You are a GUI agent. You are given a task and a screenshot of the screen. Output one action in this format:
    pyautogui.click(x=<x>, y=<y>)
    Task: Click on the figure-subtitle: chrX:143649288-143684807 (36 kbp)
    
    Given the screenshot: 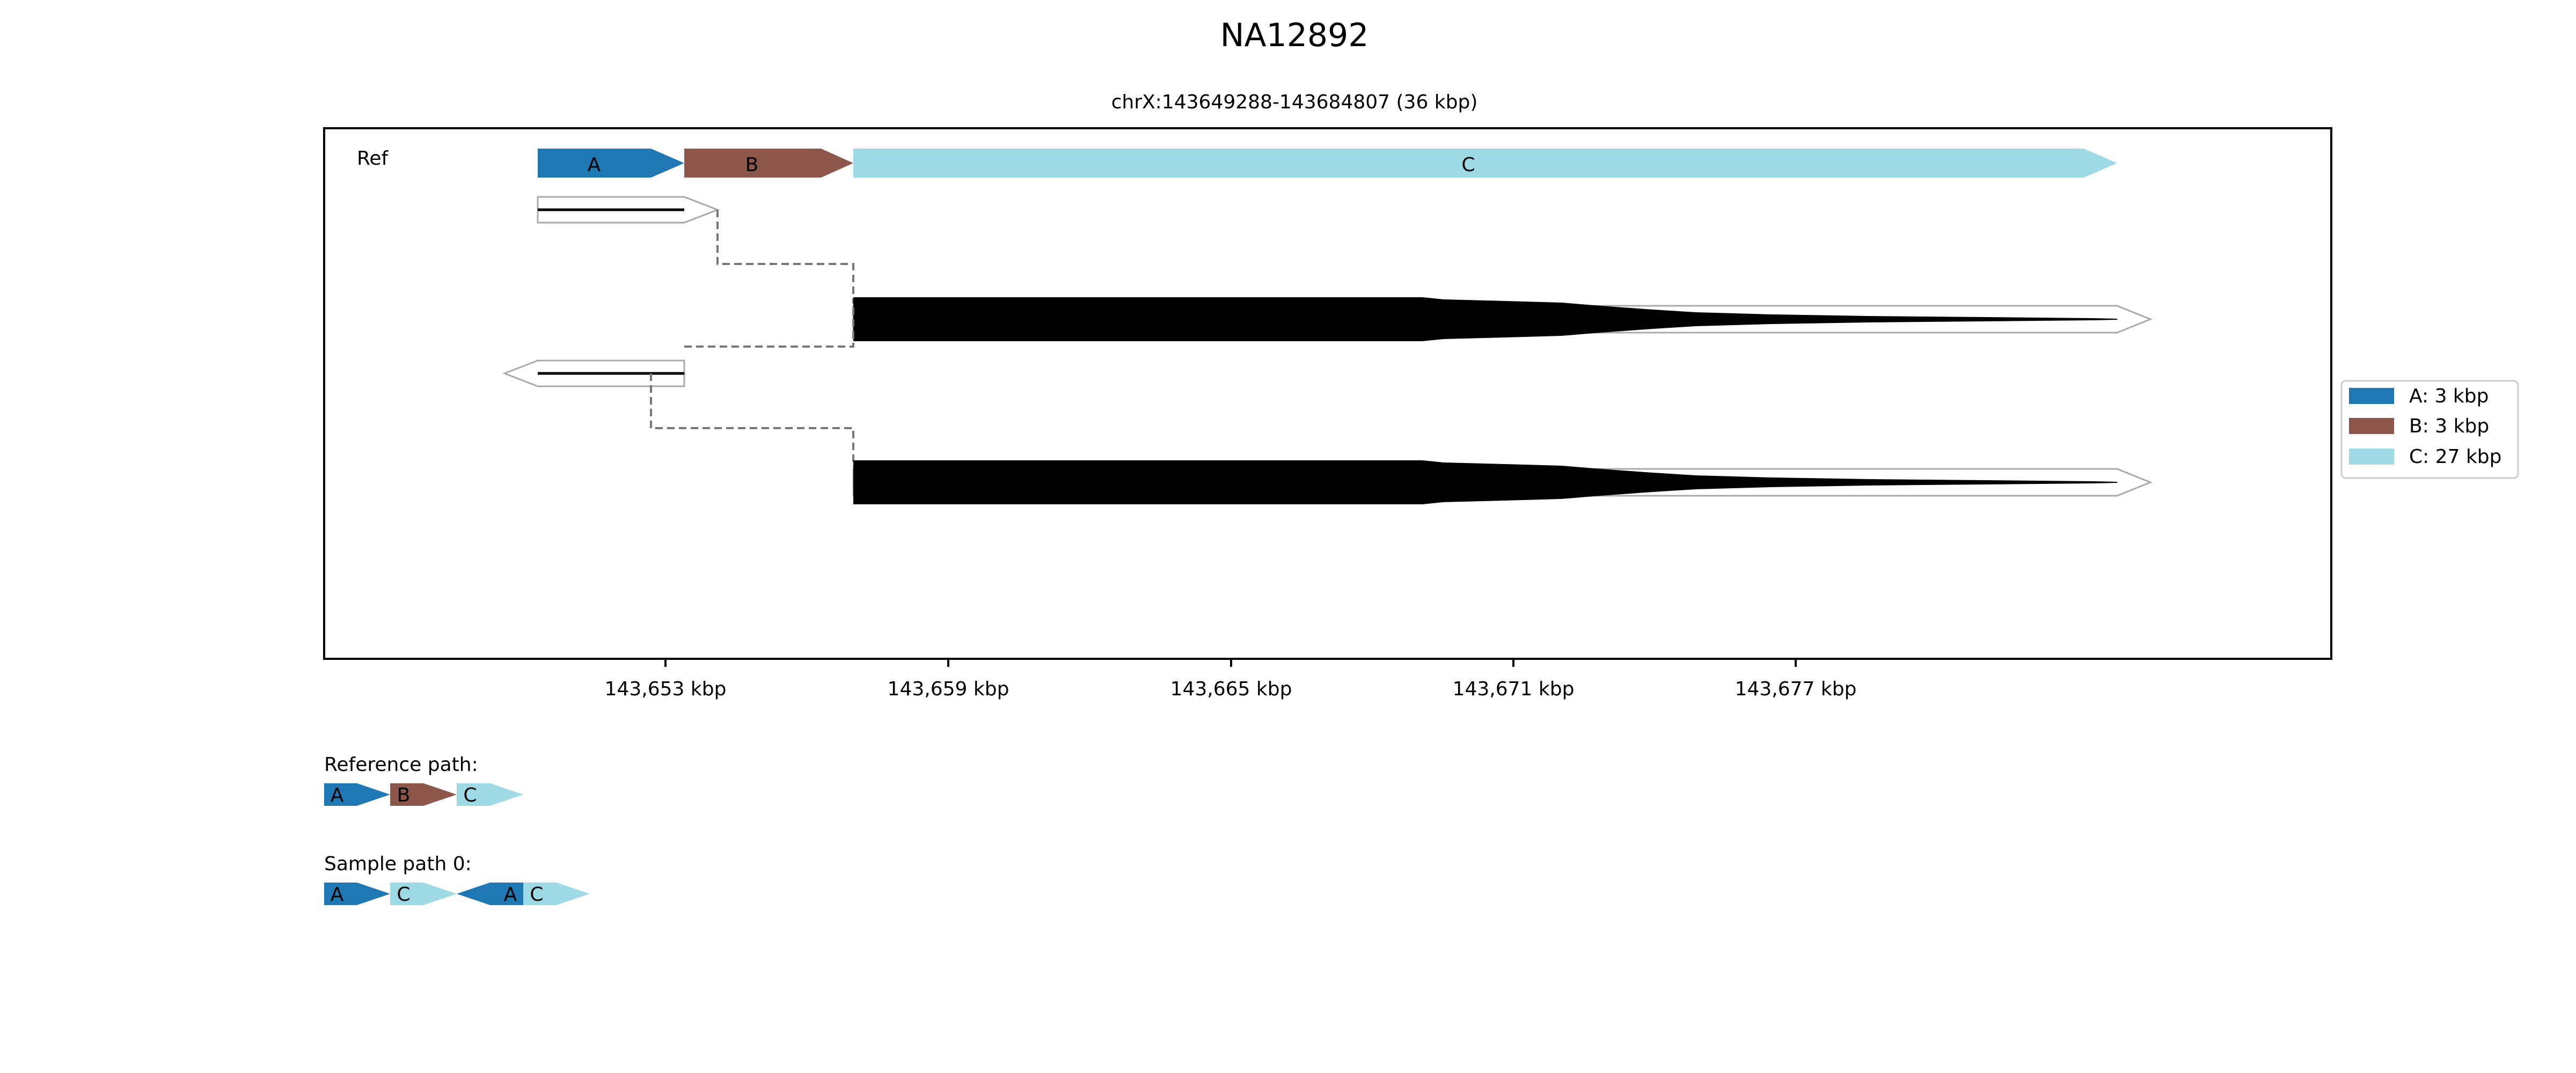 What is the action you would take?
    pyautogui.click(x=1294, y=102)
    